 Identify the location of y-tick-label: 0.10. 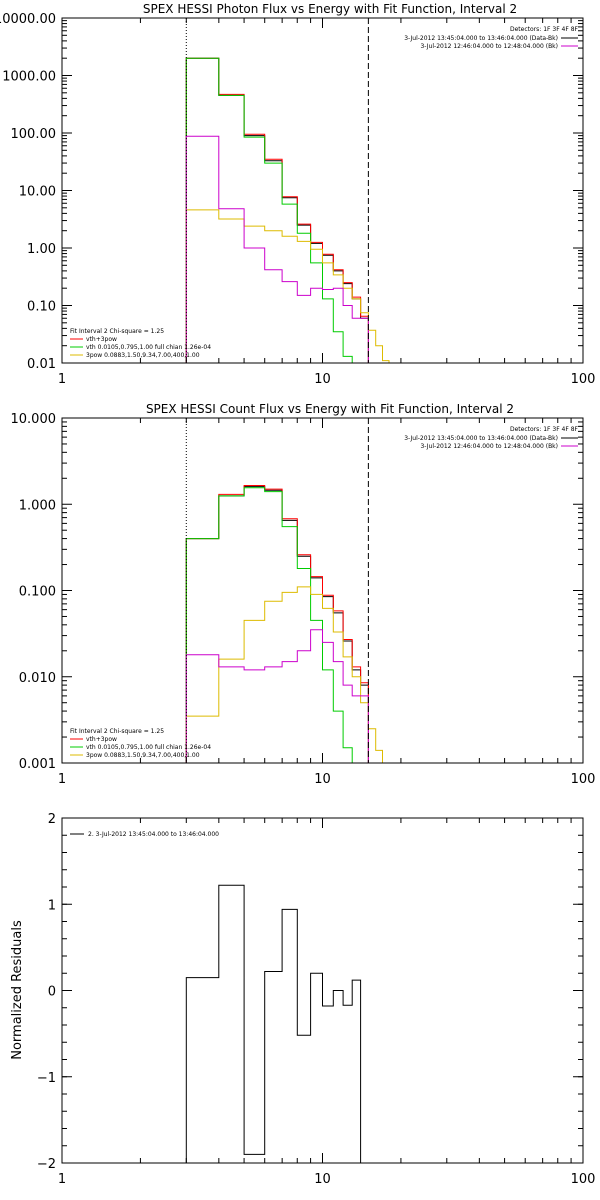
(41, 307).